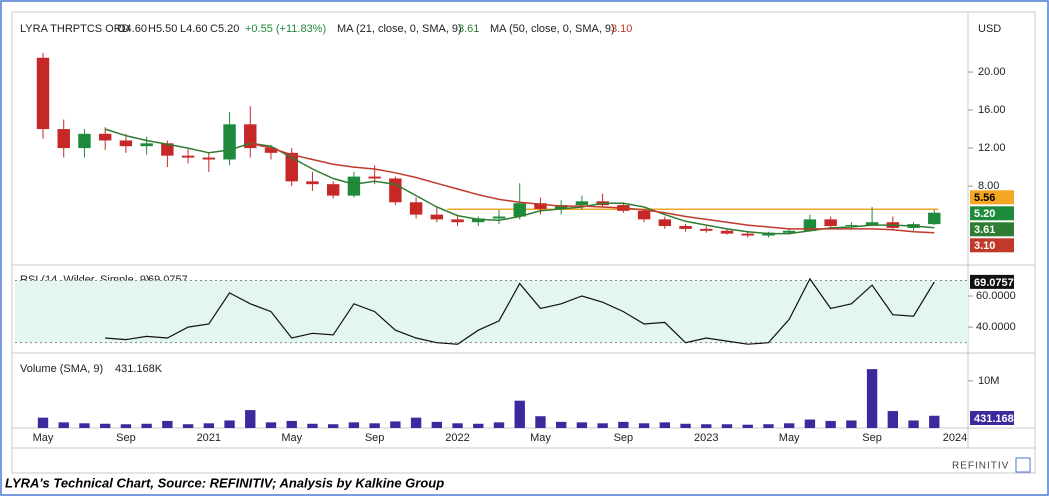 The height and width of the screenshot is (496, 1049). Describe the element at coordinates (984, 230) in the screenshot. I see `price-badge: 3.61` at that location.